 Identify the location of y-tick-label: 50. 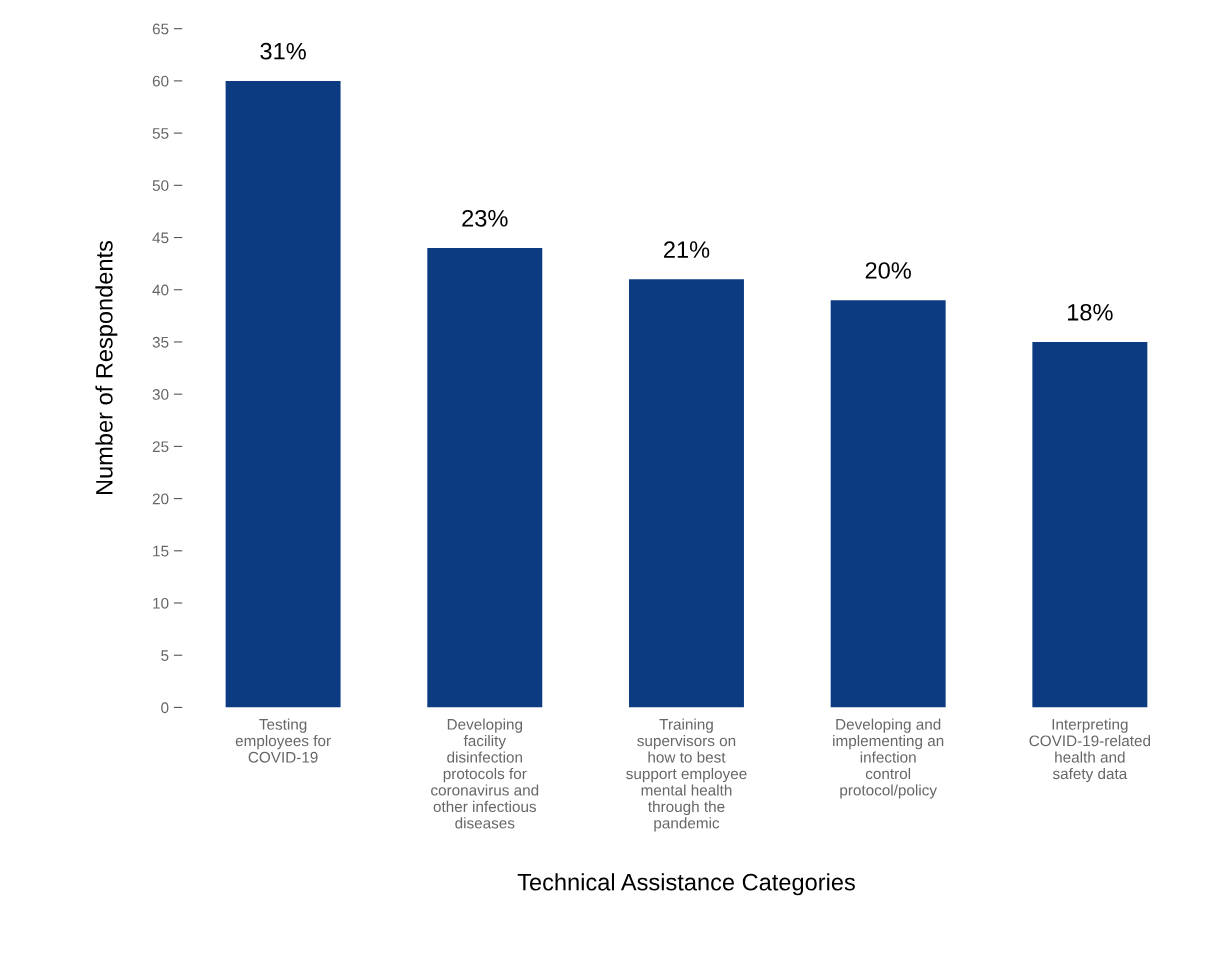
(160, 185).